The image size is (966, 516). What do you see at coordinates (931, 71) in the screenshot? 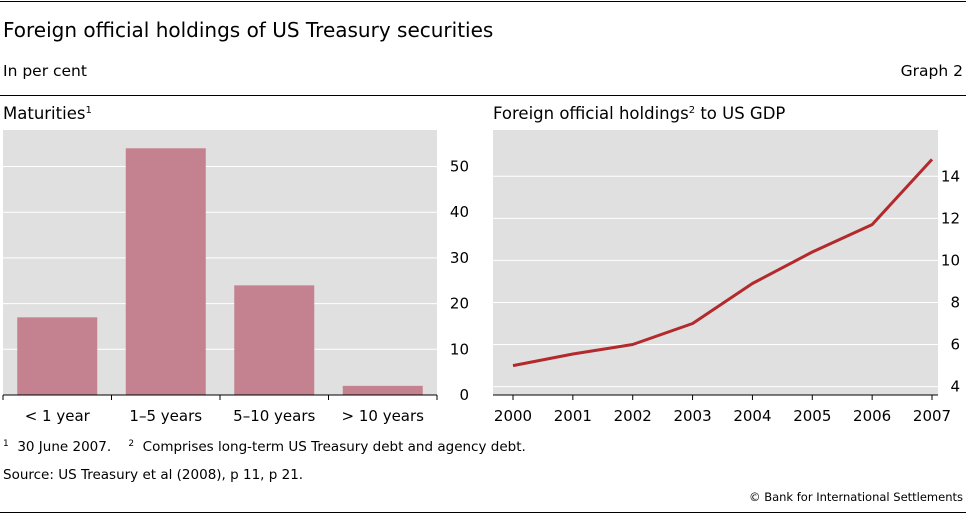
I see `graph-number: Graph 2` at bounding box center [931, 71].